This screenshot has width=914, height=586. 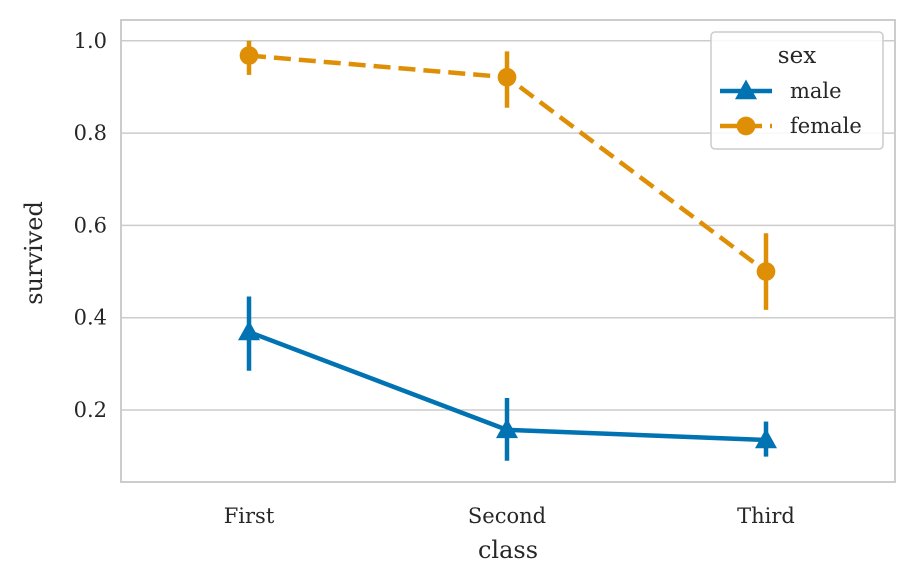 I want to click on legend-label-male: male, so click(x=816, y=91).